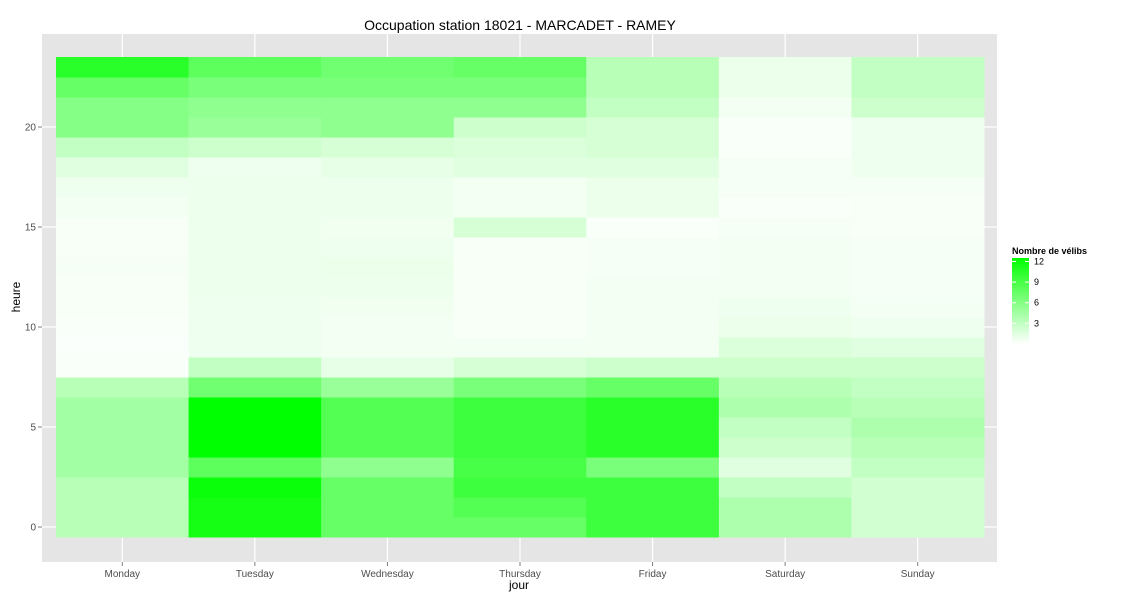 Image resolution: width=1125 pixels, height=600 pixels. What do you see at coordinates (33, 328) in the screenshot?
I see `y-axis-ticks: 0 5 10 15 20` at bounding box center [33, 328].